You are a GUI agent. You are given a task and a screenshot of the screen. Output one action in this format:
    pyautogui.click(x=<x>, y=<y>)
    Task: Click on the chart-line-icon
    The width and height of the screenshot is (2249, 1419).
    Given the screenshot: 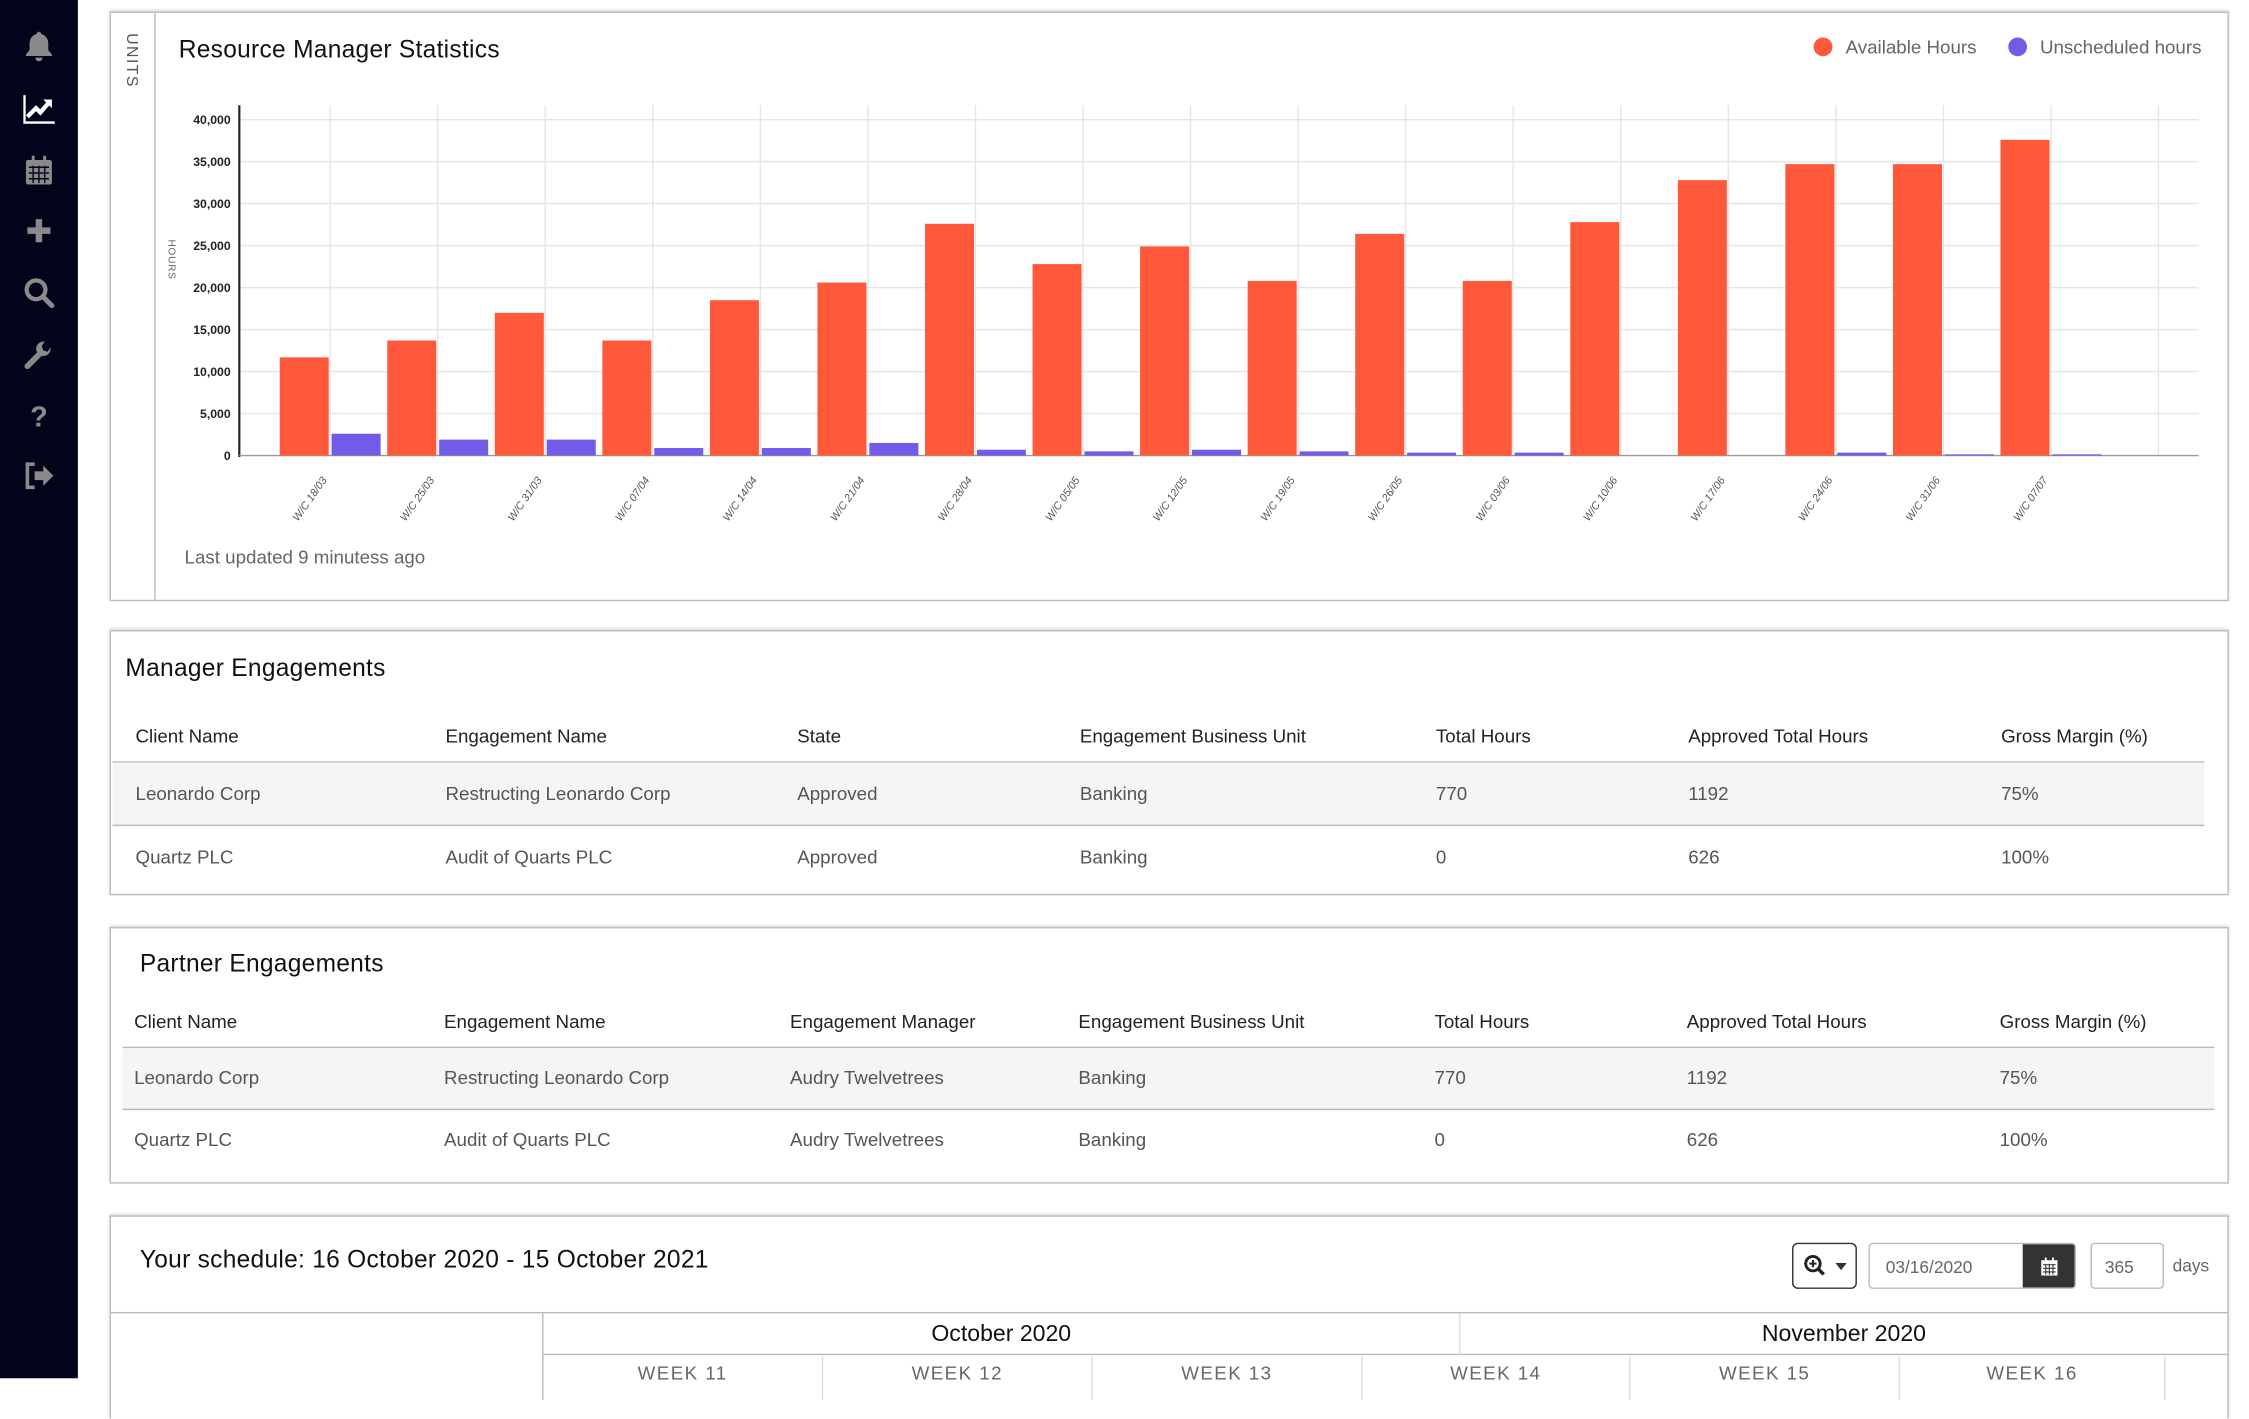 What is the action you would take?
    pyautogui.click(x=38, y=108)
    